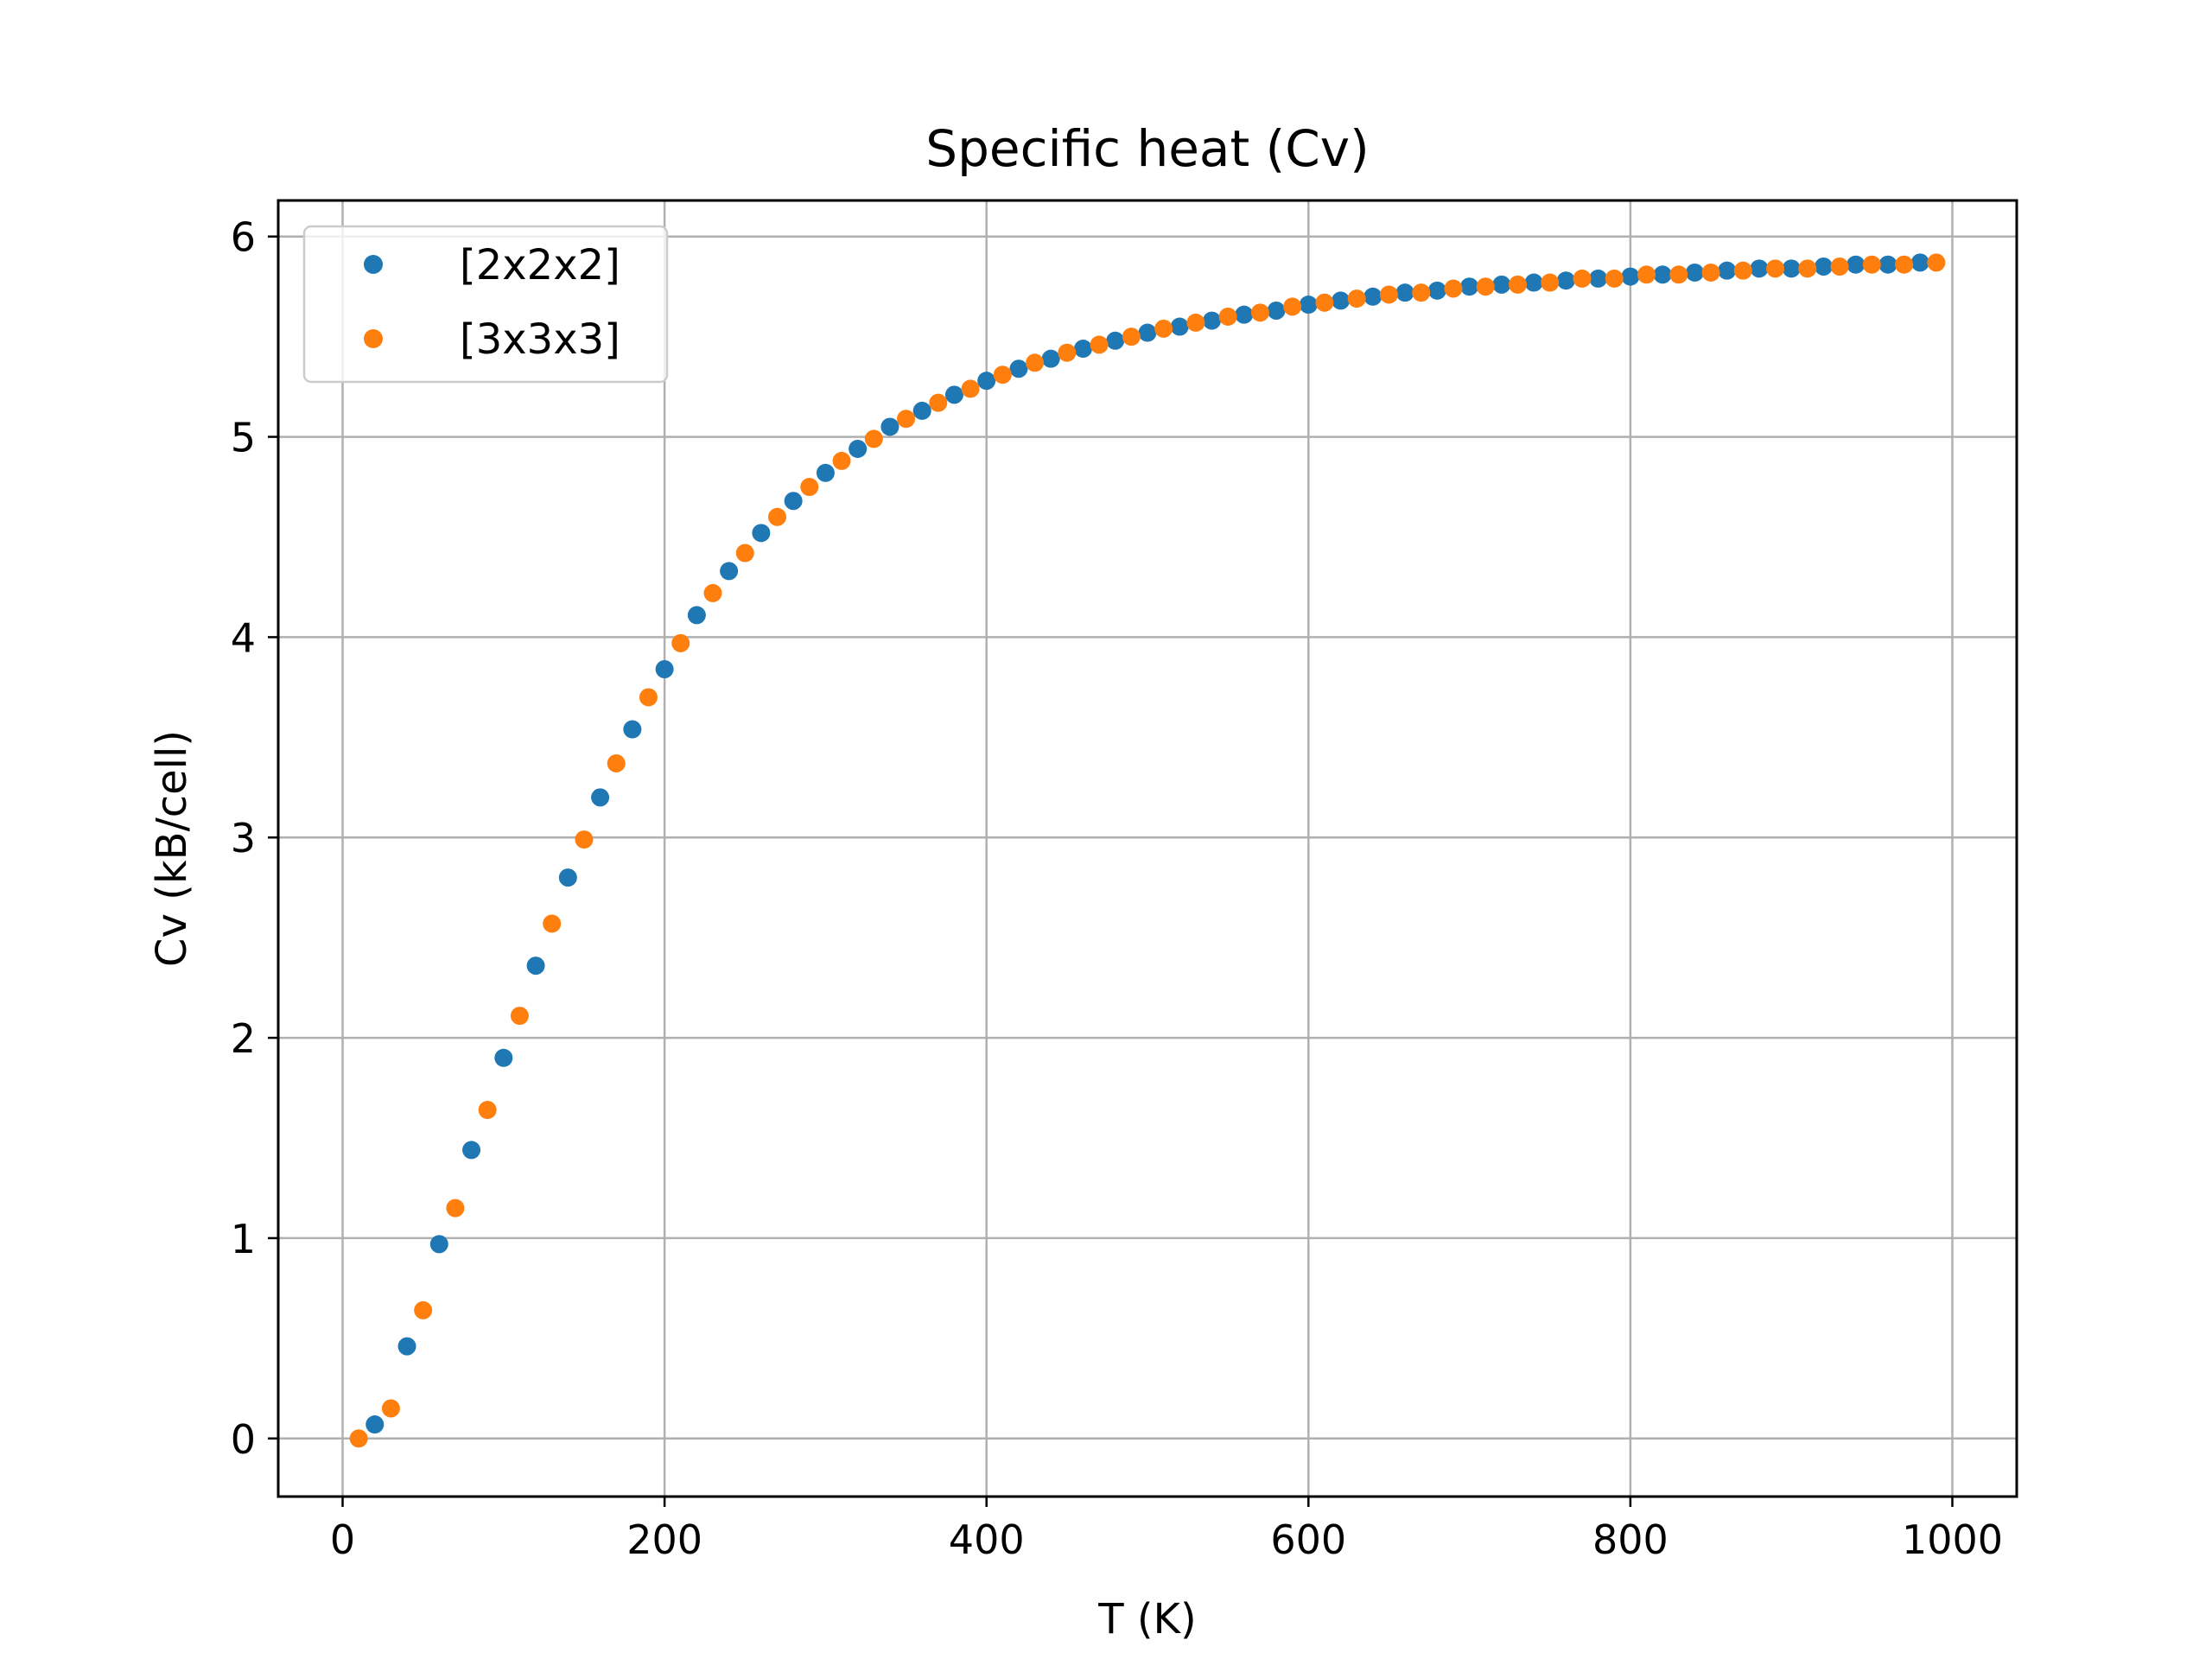  Describe the element at coordinates (243, 237) in the screenshot. I see `y-tick-label: 6` at that location.